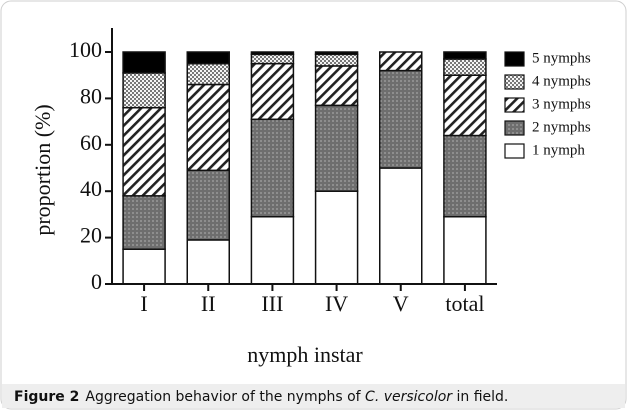 The height and width of the screenshot is (410, 627). I want to click on legend-label: 3 nymphs, so click(561, 104).